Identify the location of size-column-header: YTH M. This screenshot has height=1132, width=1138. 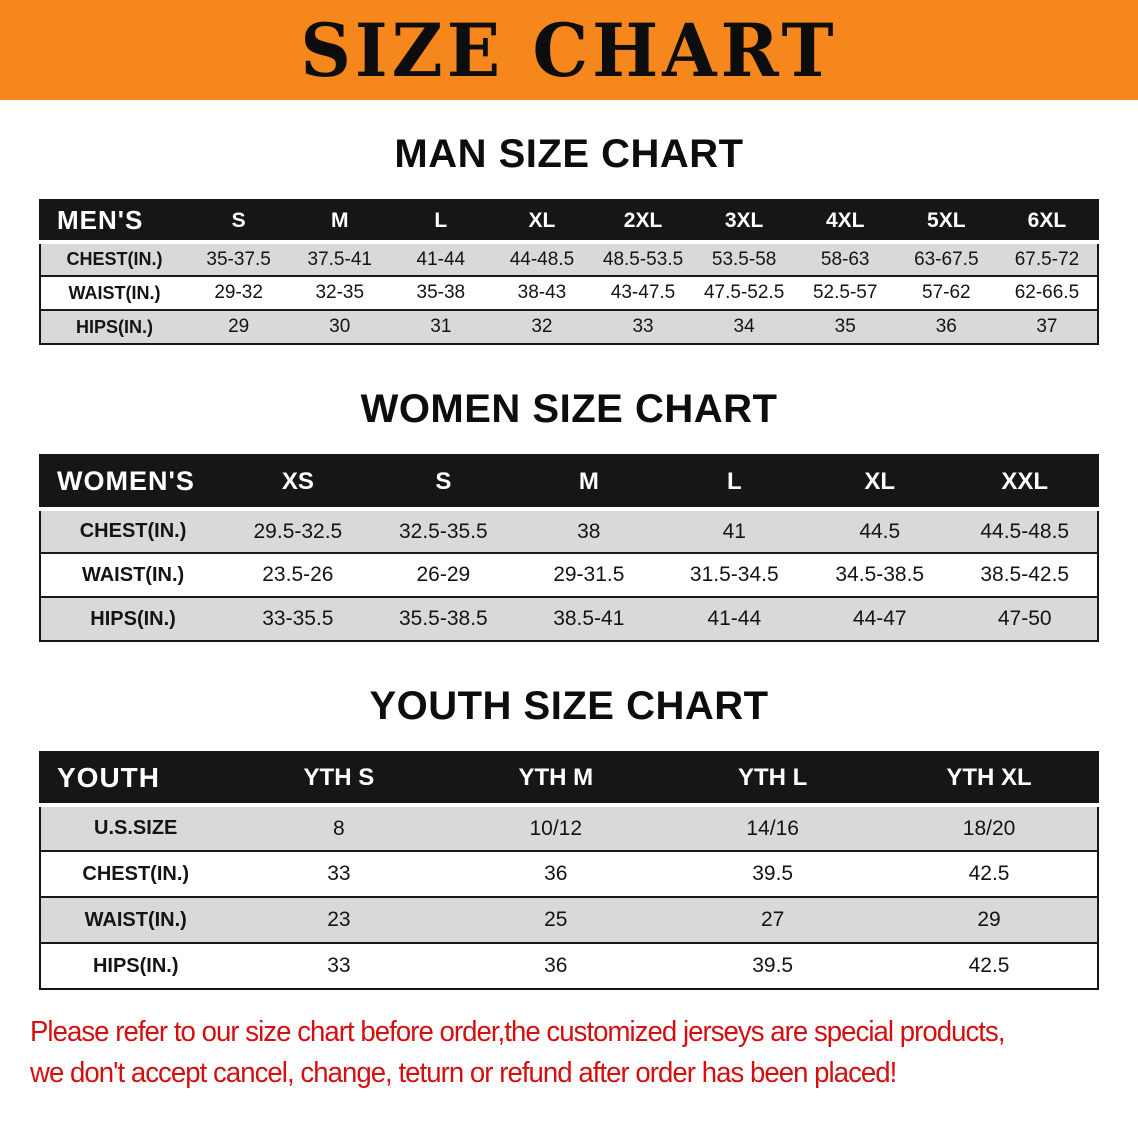
(556, 778).